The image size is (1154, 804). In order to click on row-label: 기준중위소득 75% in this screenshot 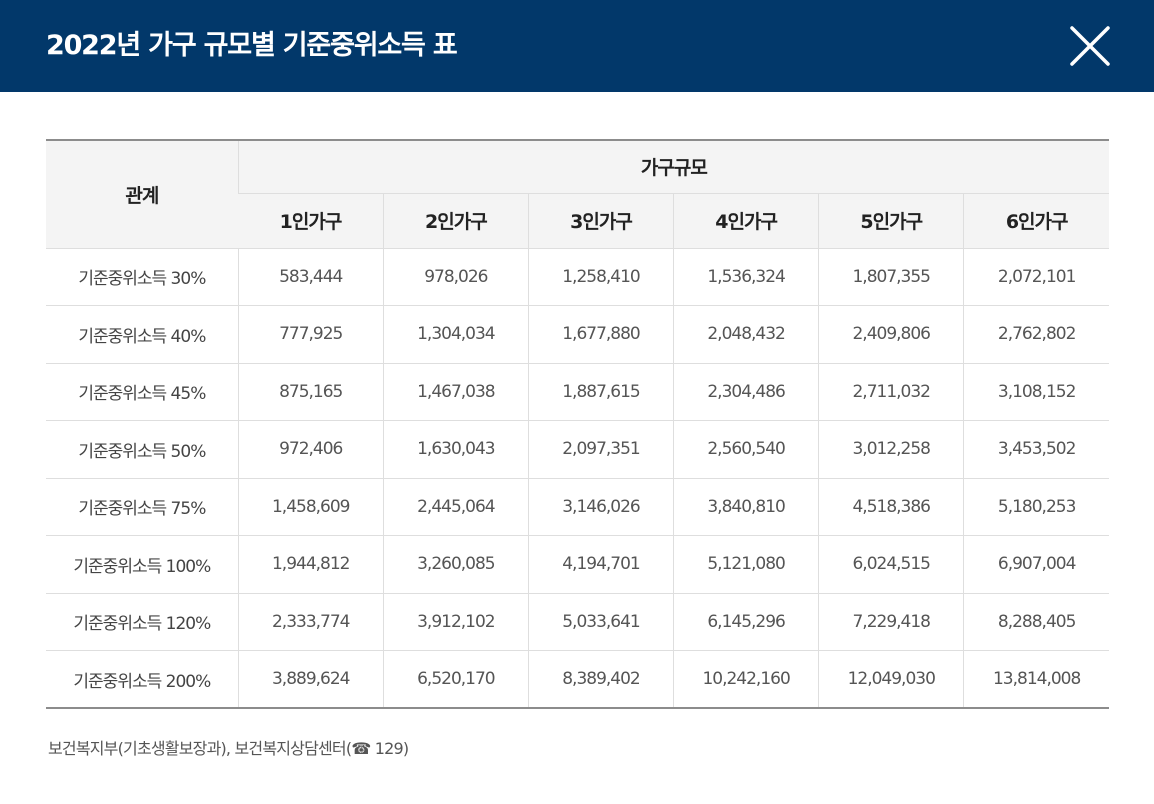, I will do `click(142, 507)`.